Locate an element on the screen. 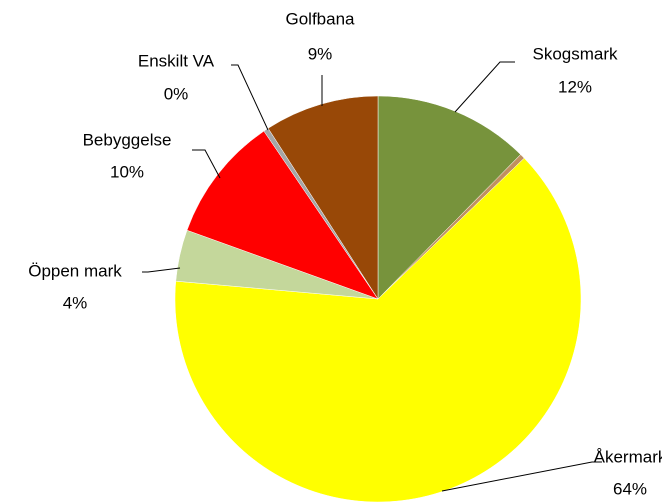  value-label: 64% is located at coordinates (630, 488).